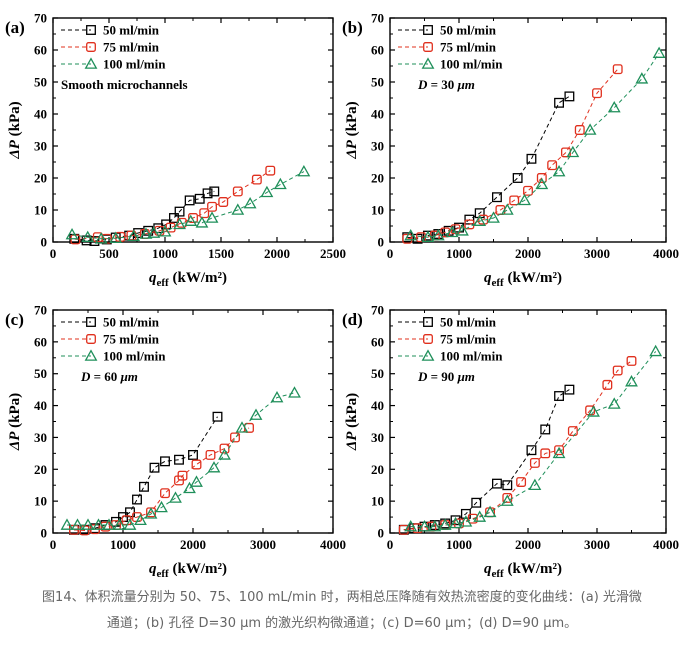 The height and width of the screenshot is (659, 684). Describe the element at coordinates (352, 27) in the screenshot. I see `panel-label: (b)` at that location.